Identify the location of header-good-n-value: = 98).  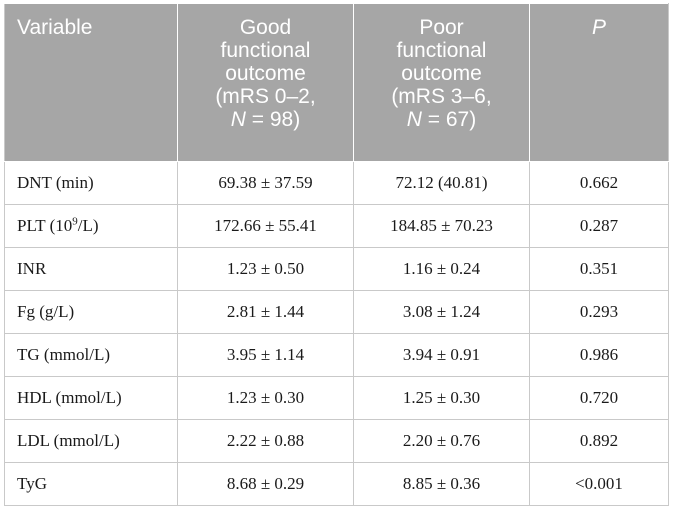
(273, 119).